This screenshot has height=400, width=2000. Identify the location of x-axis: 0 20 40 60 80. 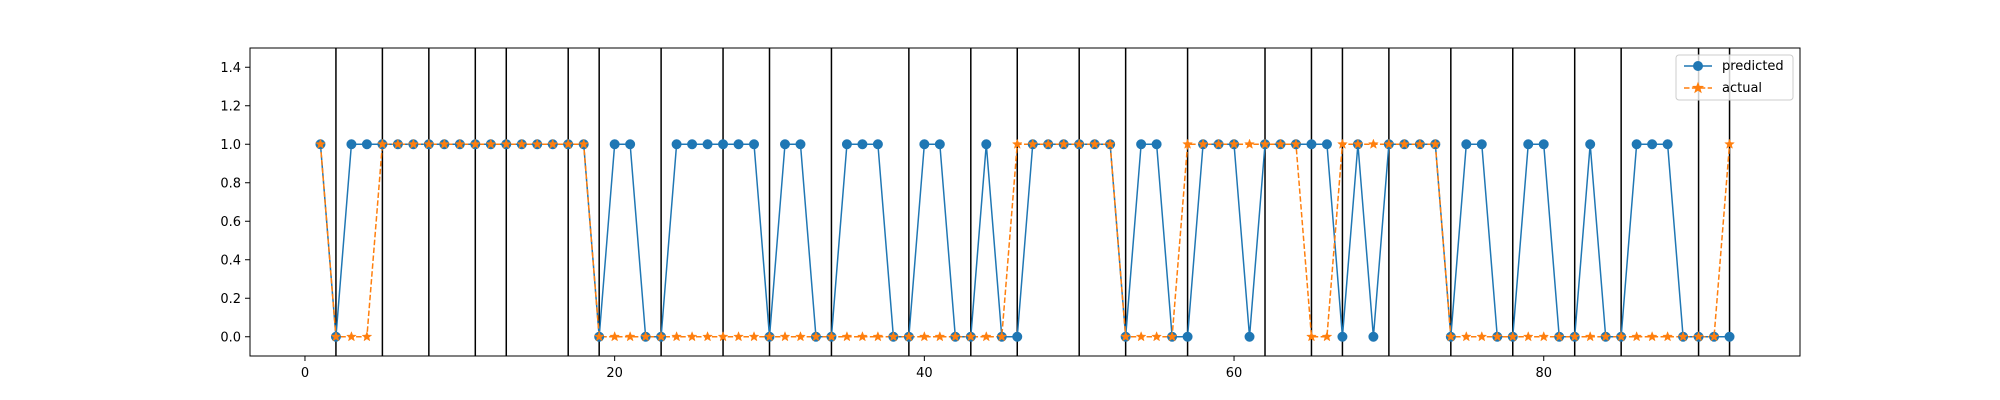
(926, 368).